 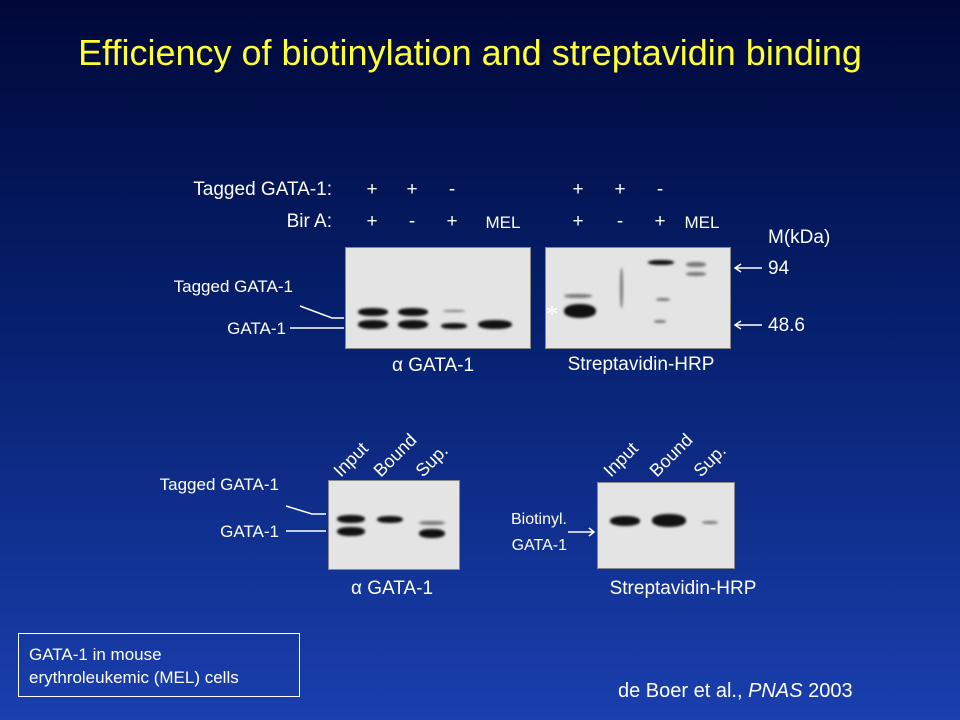 What do you see at coordinates (262, 189) in the screenshot?
I see `row-label: Tagged GATA-1:` at bounding box center [262, 189].